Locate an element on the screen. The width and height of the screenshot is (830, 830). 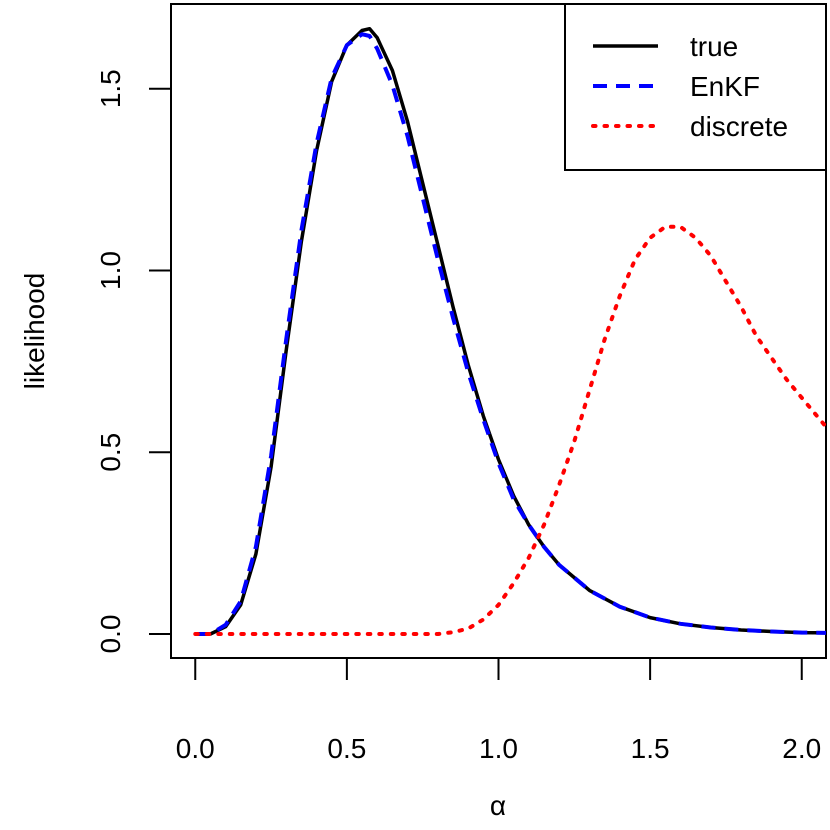
legend-label-discrete: discrete is located at coordinates (739, 126).